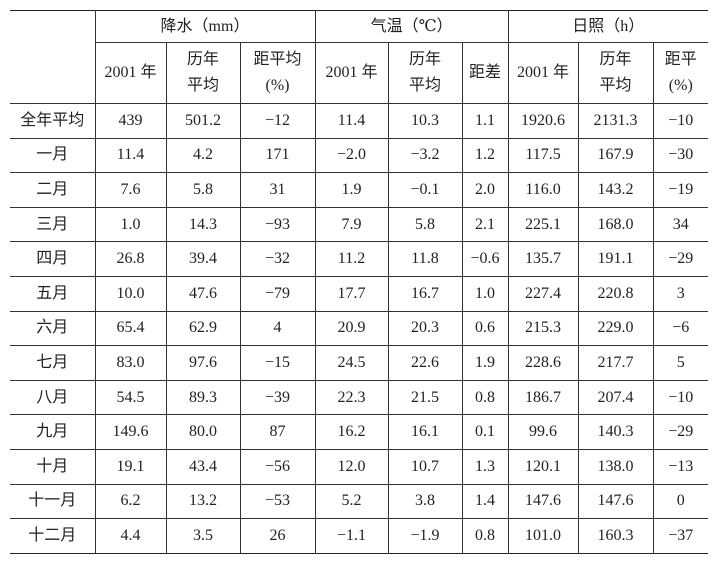  Describe the element at coordinates (130, 294) in the screenshot. I see `data-cell: 10.0` at that location.